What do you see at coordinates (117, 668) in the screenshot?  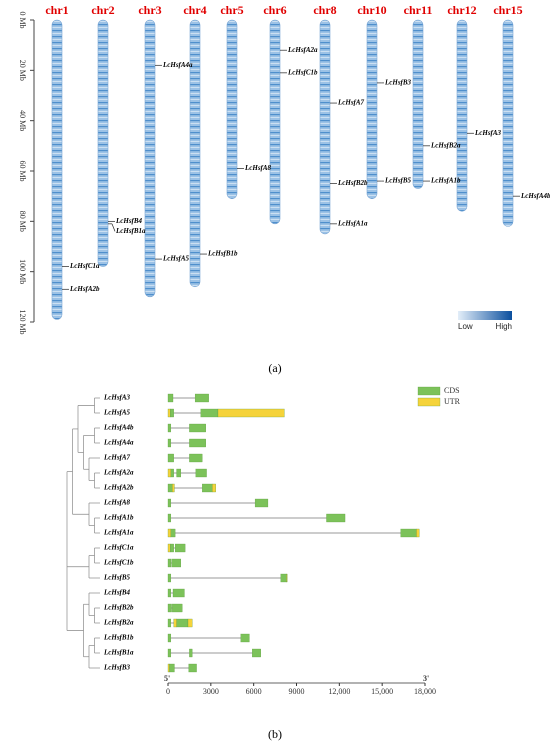 I see `gene-label: LcHsfB3` at bounding box center [117, 668].